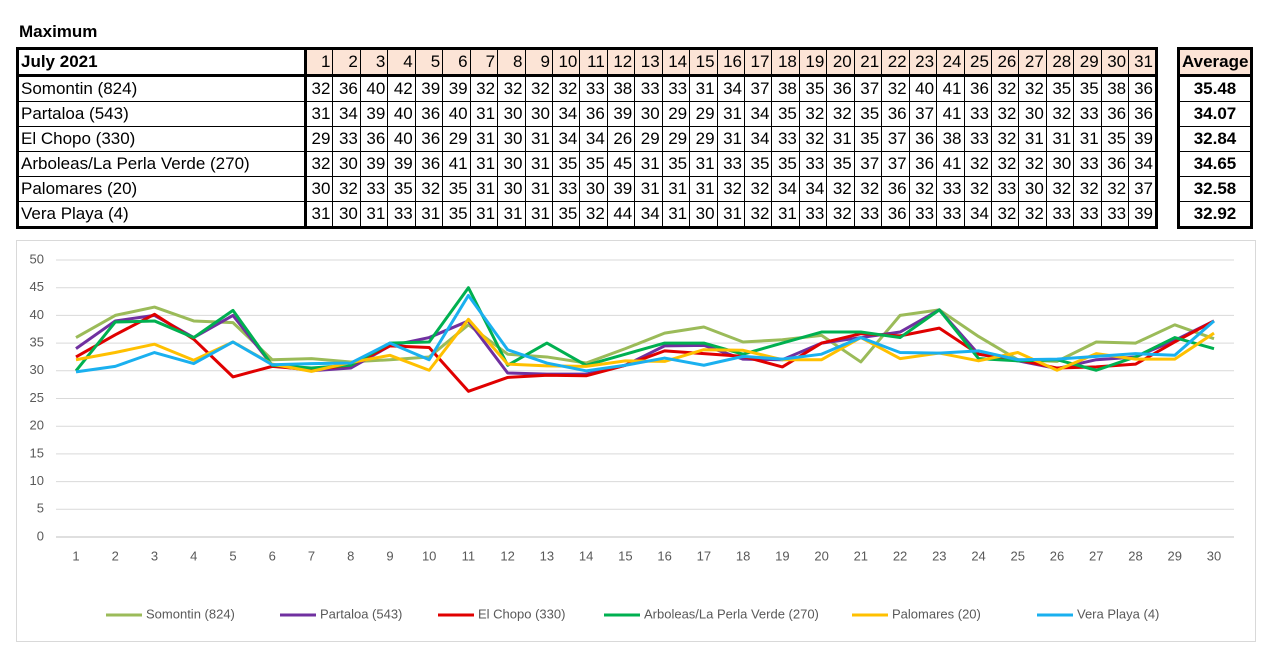  I want to click on legend-label: Partaloa (543), so click(361, 613).